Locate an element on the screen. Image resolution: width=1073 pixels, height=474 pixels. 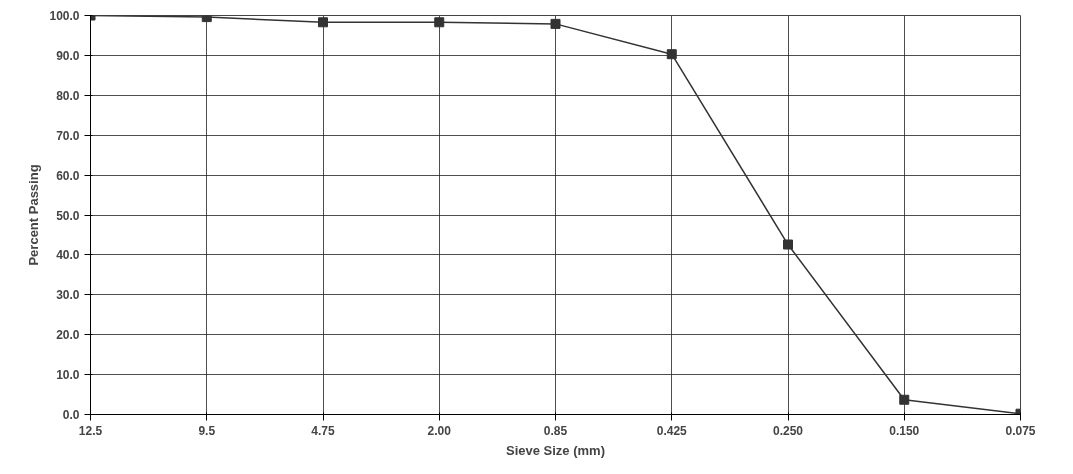
x-tick-label: 4.75 is located at coordinates (323, 430).